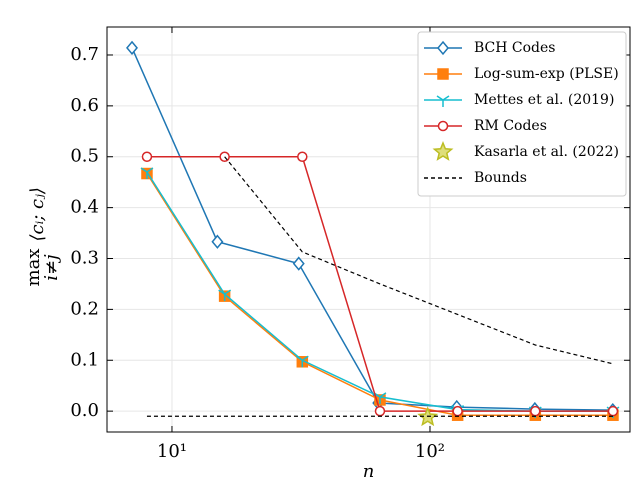 The image size is (640, 487). What do you see at coordinates (84, 359) in the screenshot?
I see `y-tick-label: 0.1` at bounding box center [84, 359].